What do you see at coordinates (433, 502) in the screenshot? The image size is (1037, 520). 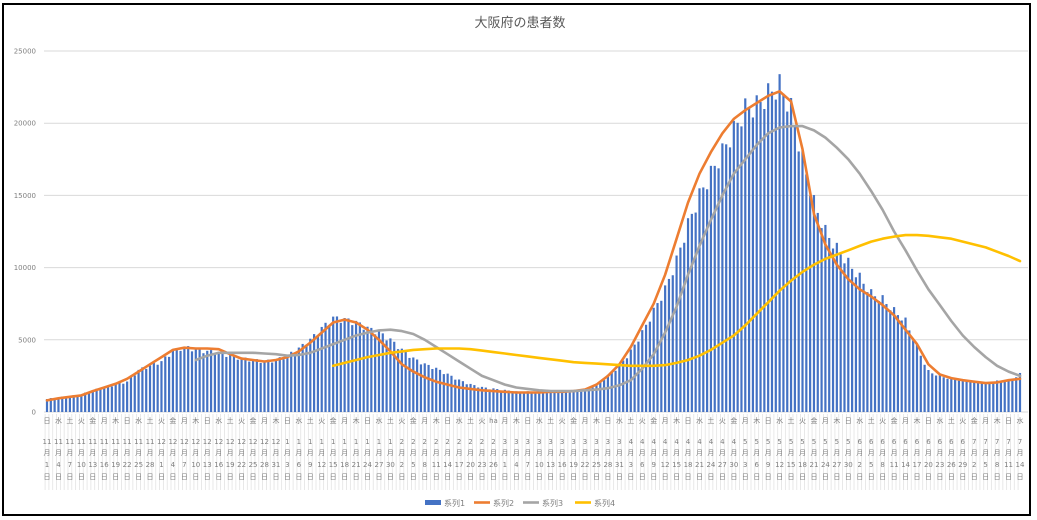 I see `legend-swatch-bar` at bounding box center [433, 502].